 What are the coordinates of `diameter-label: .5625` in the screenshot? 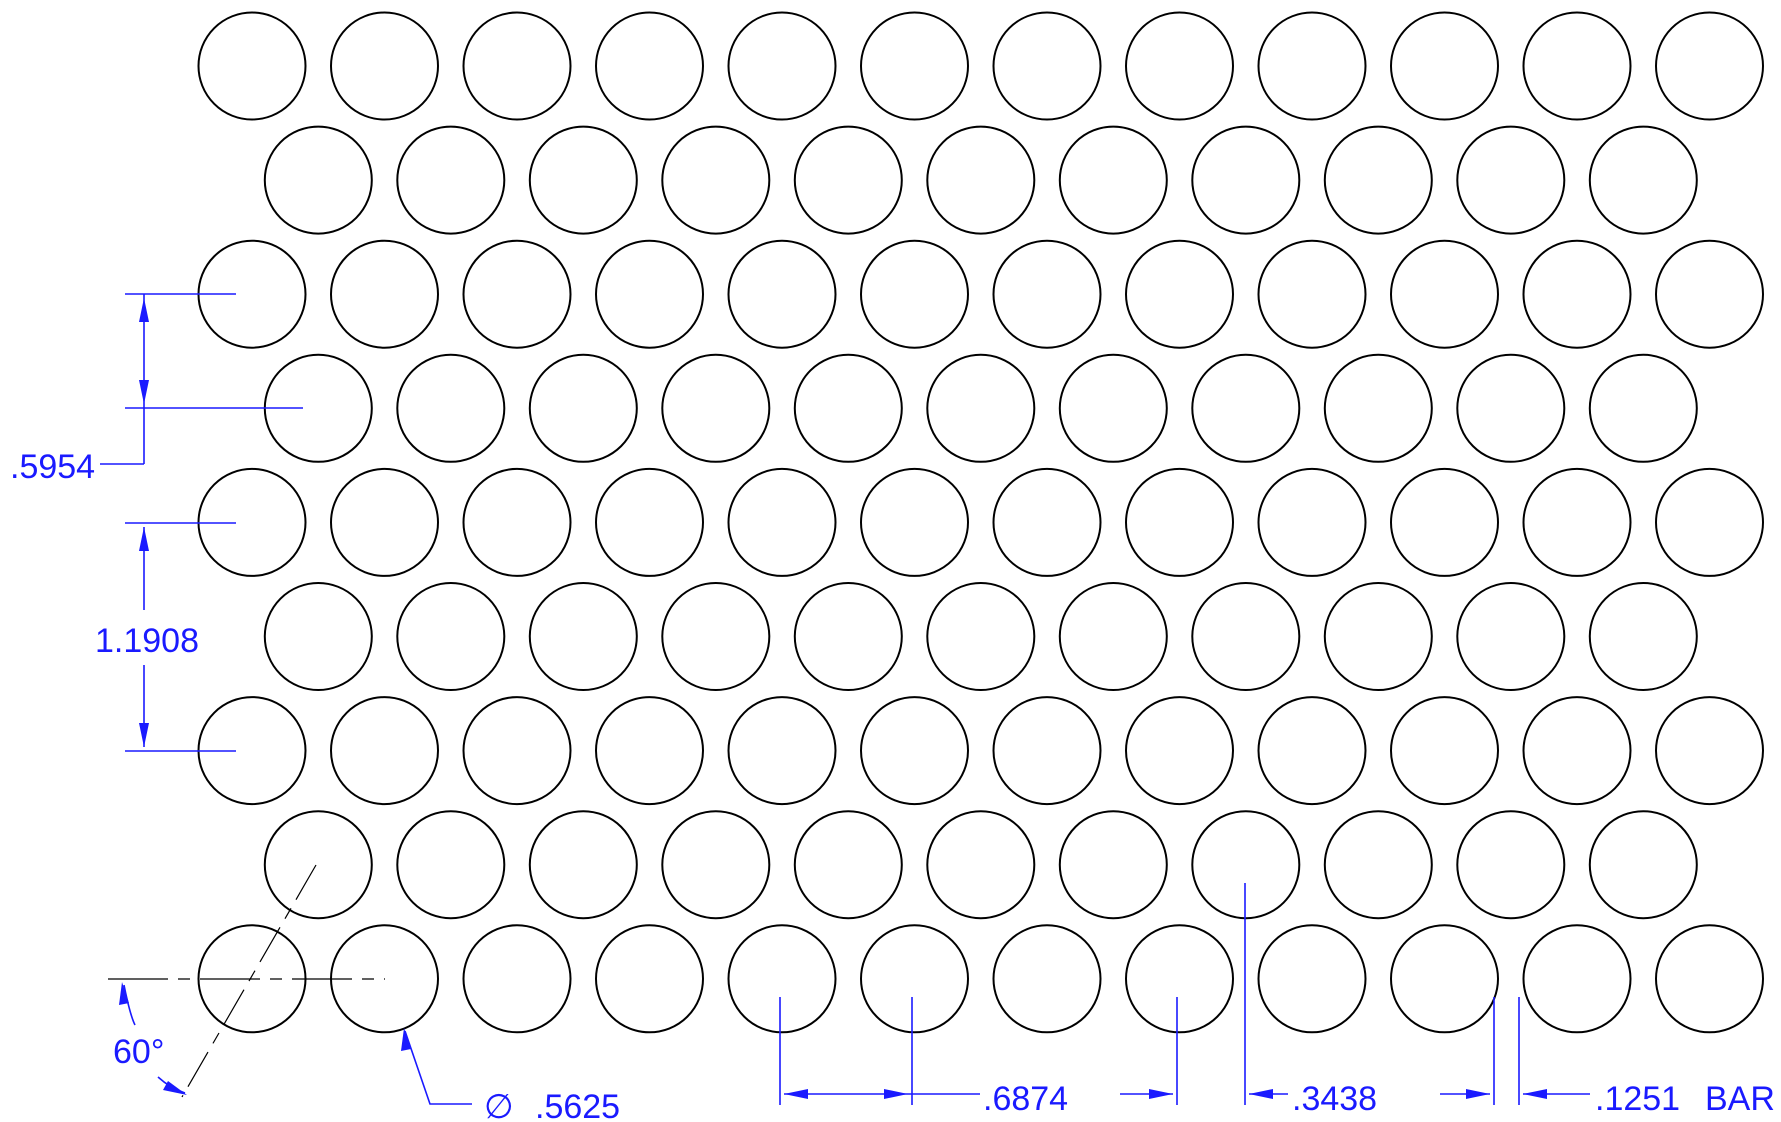 It's located at (577, 1105).